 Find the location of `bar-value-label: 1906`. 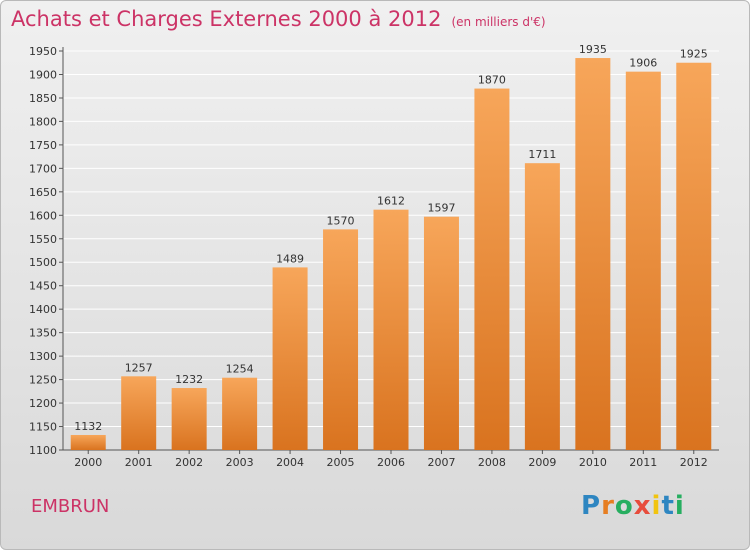

bar-value-label: 1906 is located at coordinates (643, 63).